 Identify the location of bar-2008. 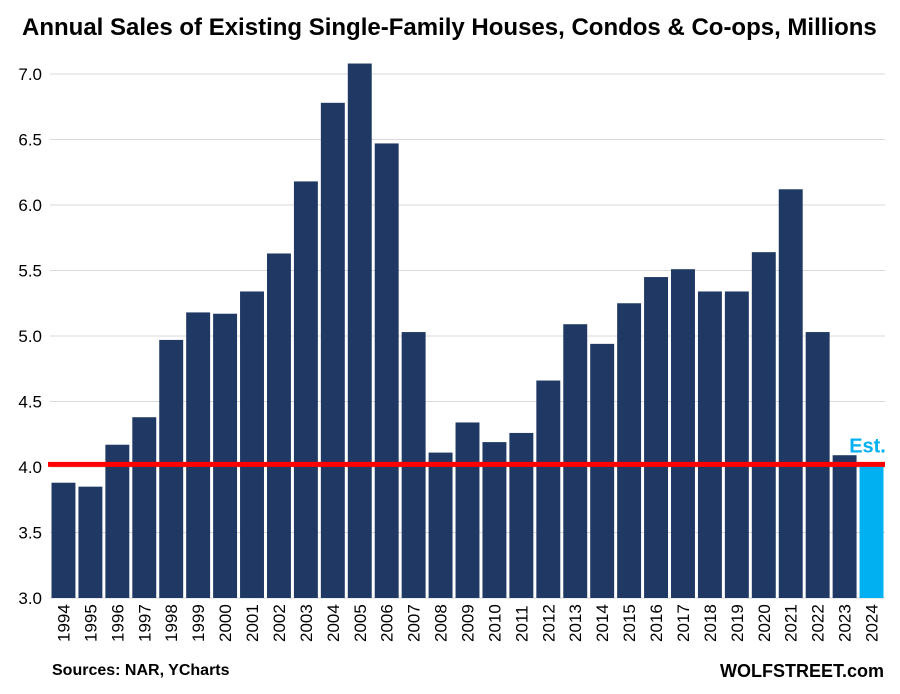
(440, 525).